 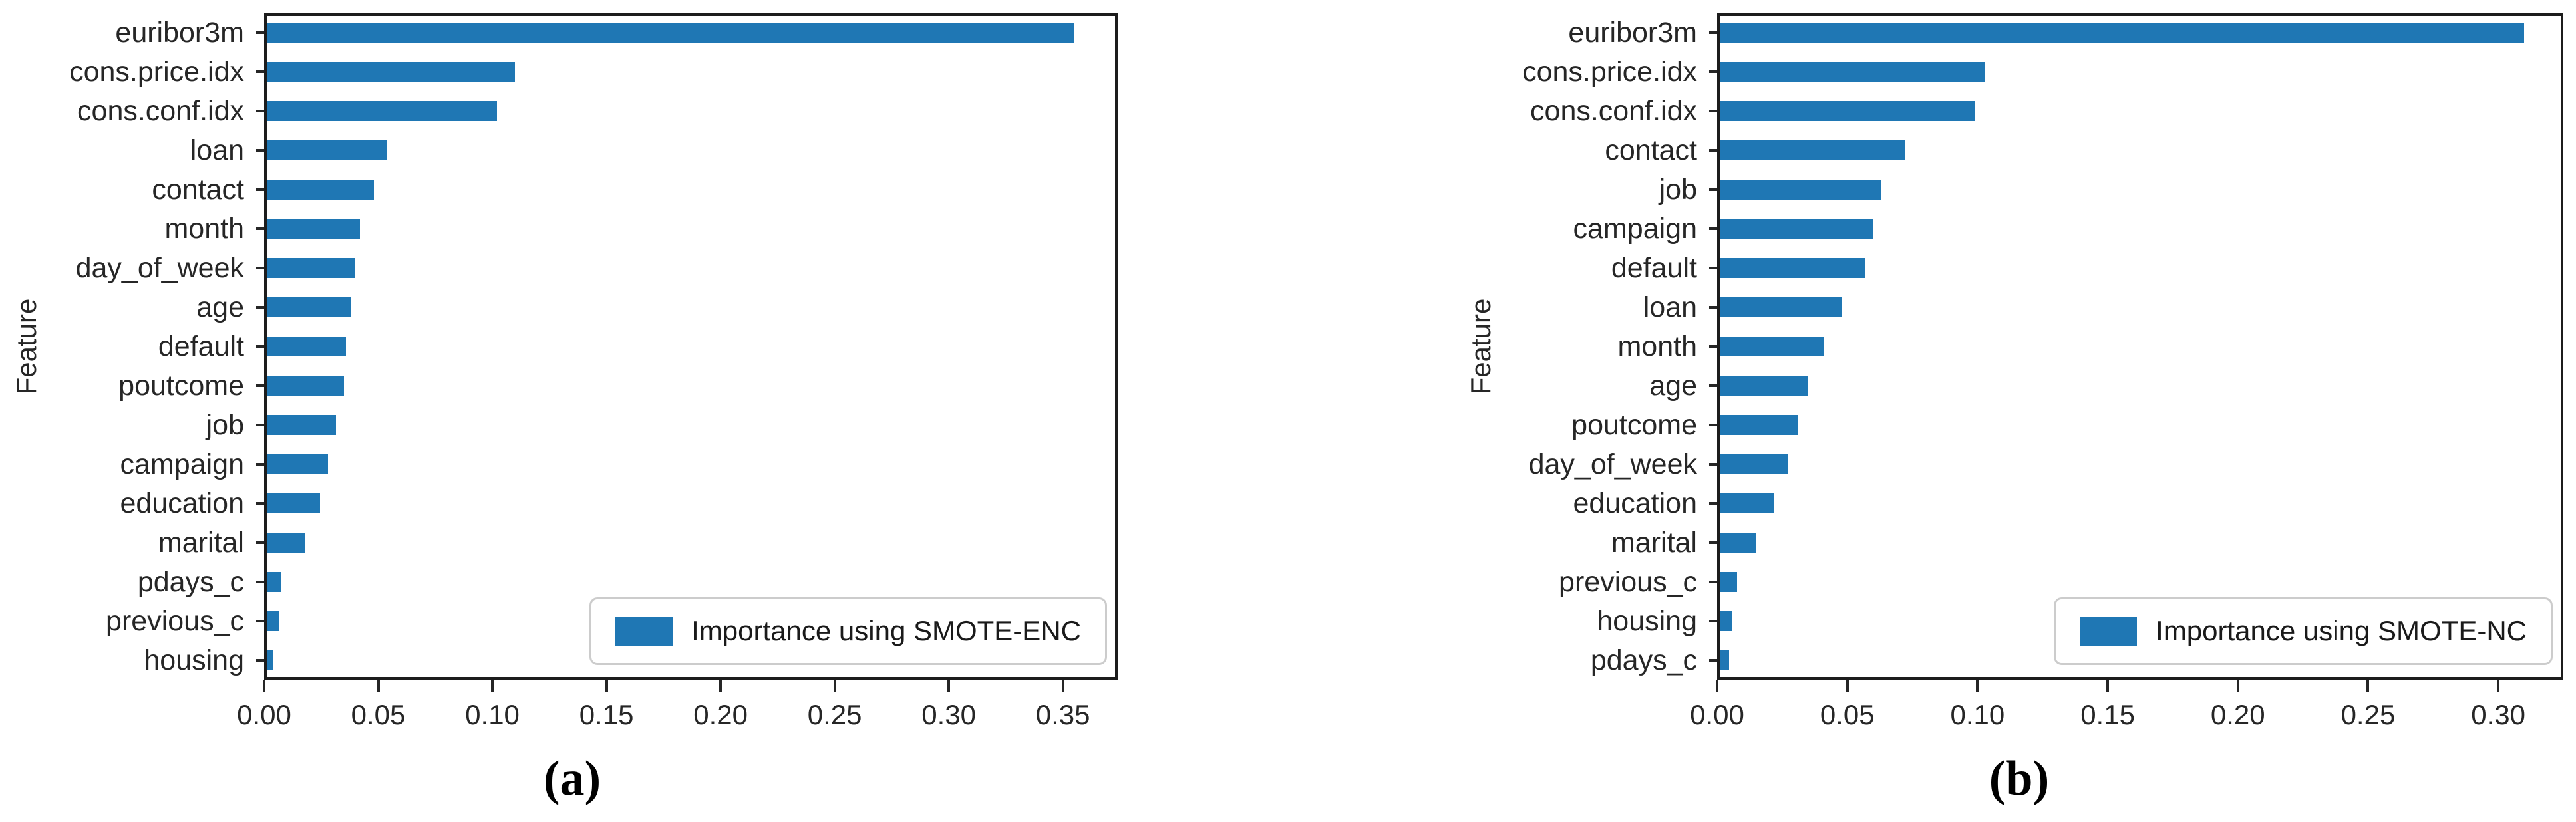 What do you see at coordinates (1678, 190) in the screenshot?
I see `y-tick-label: job` at bounding box center [1678, 190].